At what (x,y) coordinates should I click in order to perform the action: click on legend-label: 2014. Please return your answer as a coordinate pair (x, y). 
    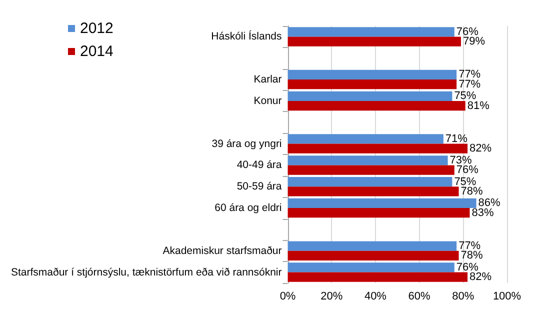
    Looking at the image, I should click on (97, 51).